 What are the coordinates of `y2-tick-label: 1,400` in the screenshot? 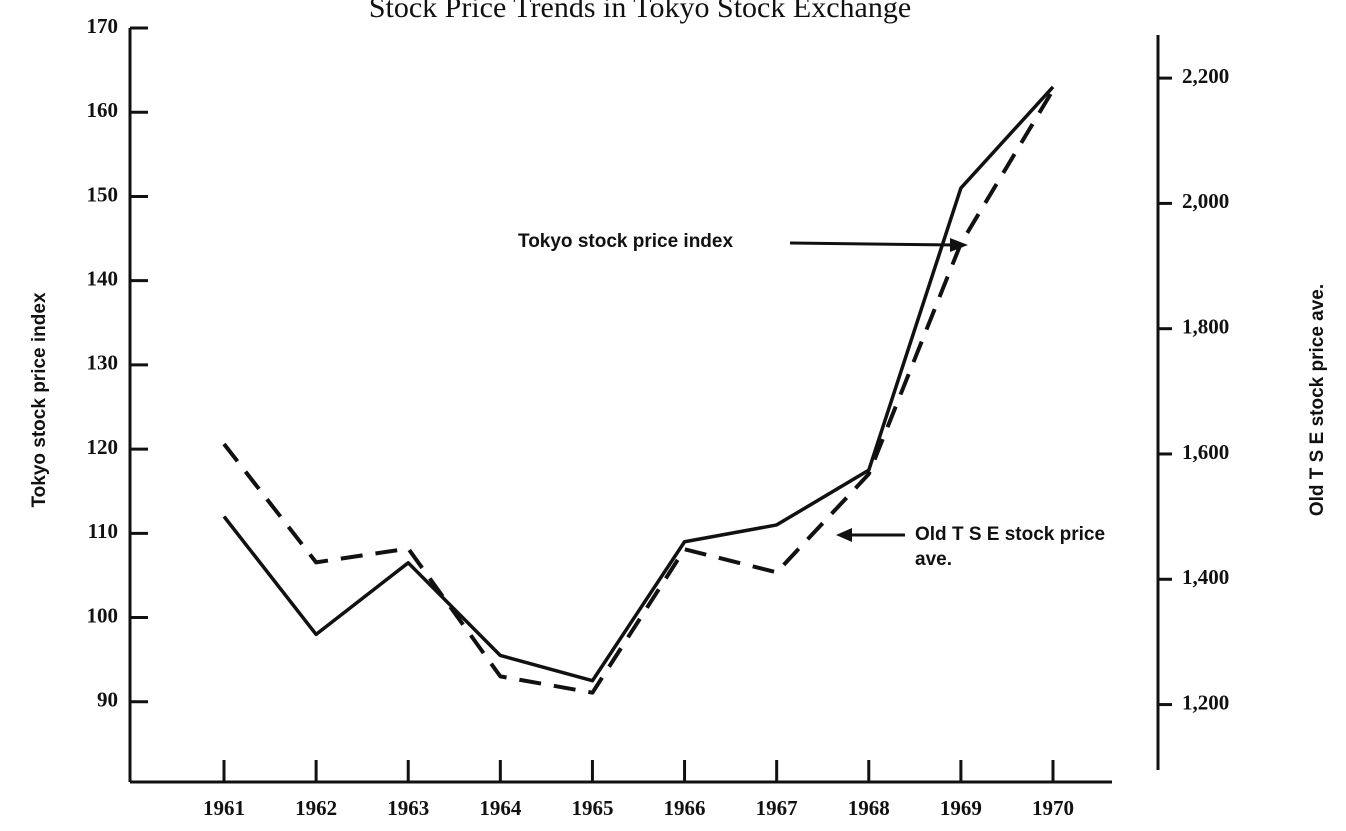 It's located at (1205, 577).